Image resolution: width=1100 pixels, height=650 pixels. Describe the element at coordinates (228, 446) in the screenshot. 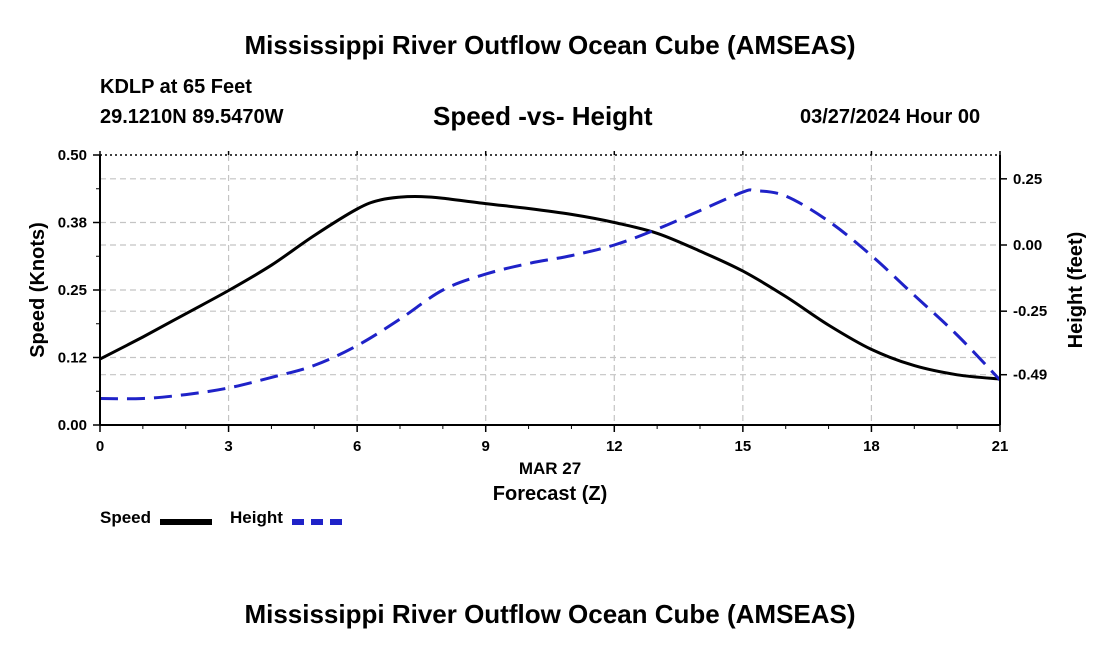

I see `x-tick-label: 3` at that location.